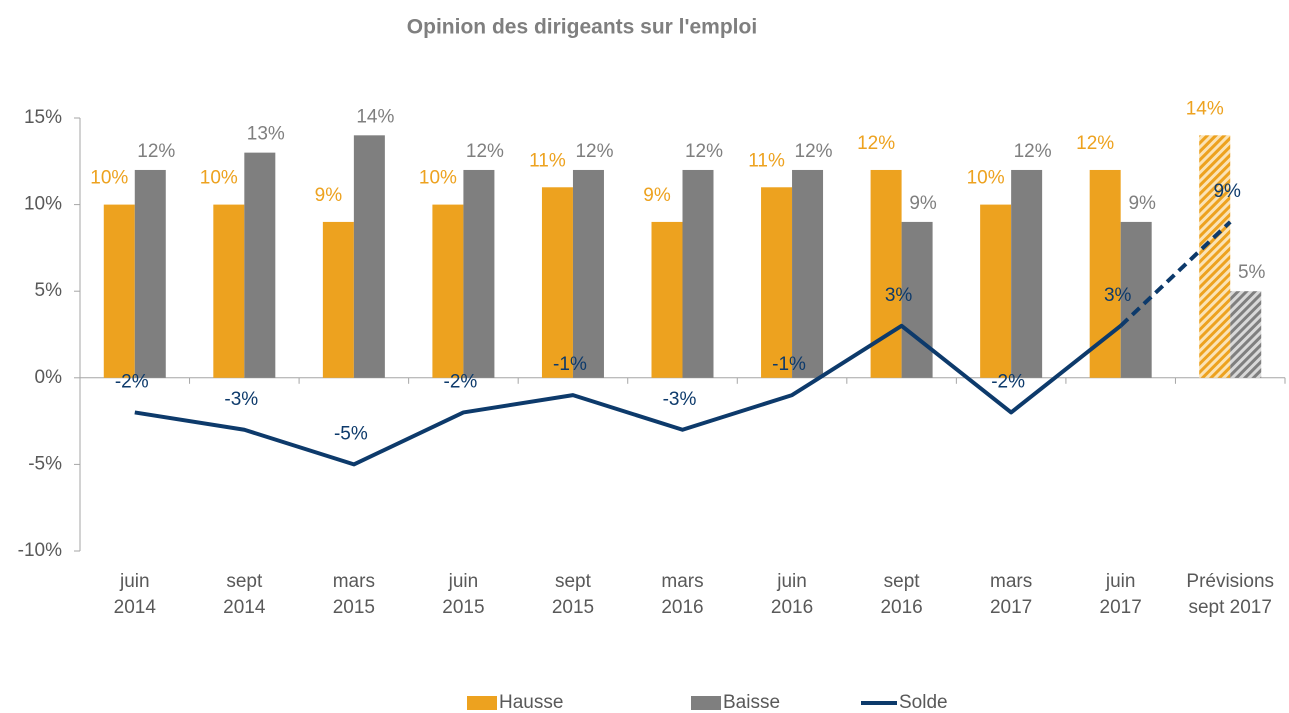 This screenshot has width=1289, height=713. What do you see at coordinates (1229, 607) in the screenshot?
I see `x-tick-label: sept 2017` at bounding box center [1229, 607].